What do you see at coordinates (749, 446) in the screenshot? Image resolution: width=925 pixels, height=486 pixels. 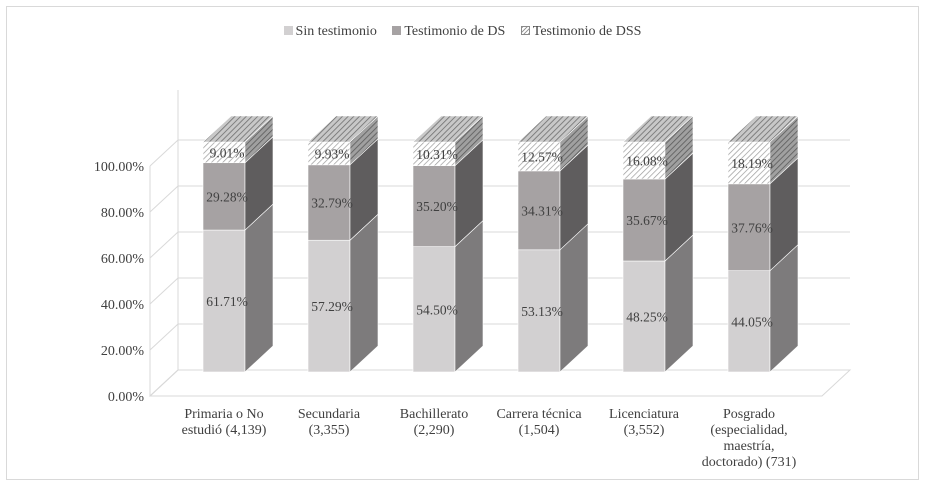 I see `x-tick-label-line: maestría,` at bounding box center [749, 446].